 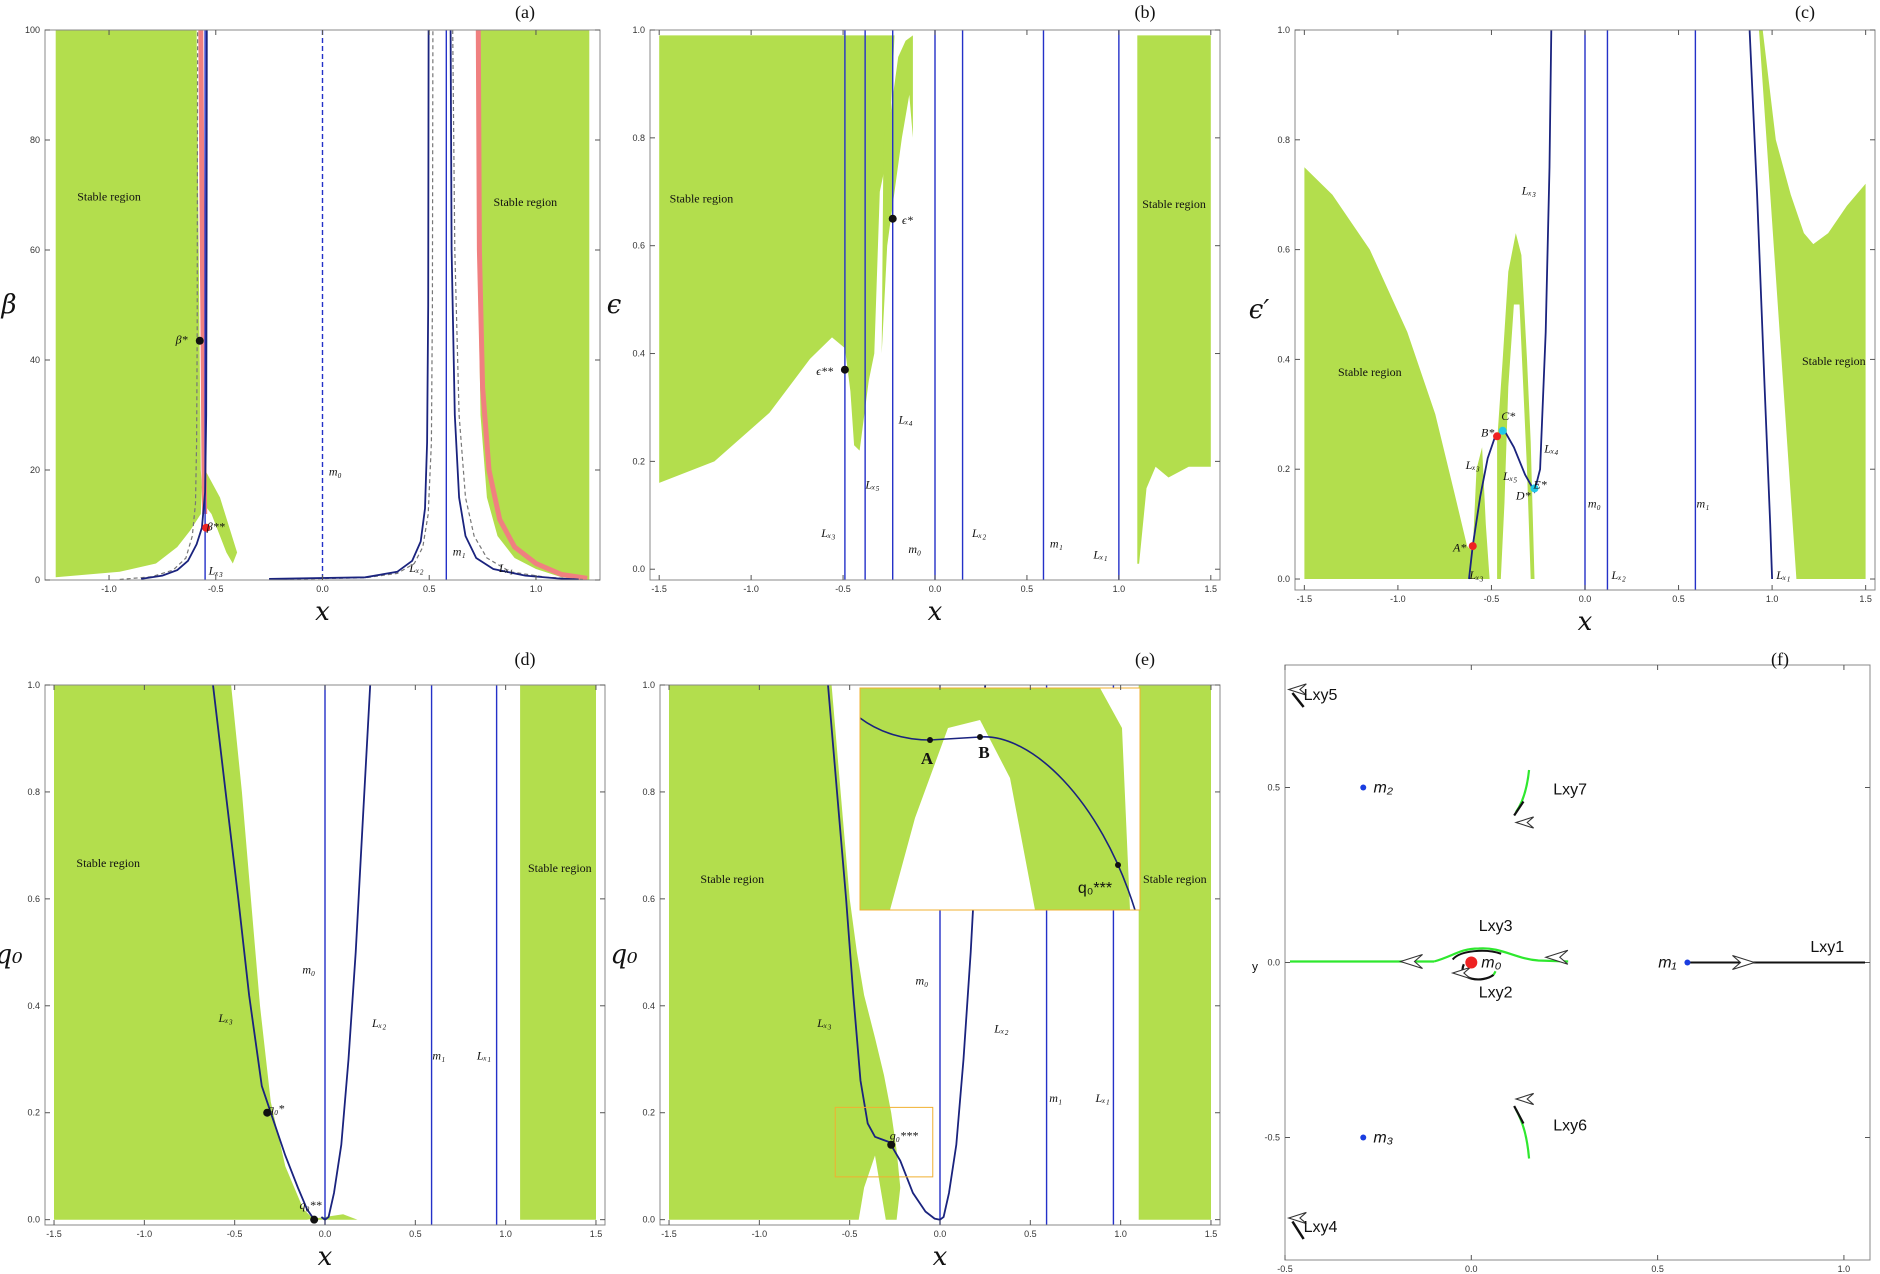 What do you see at coordinates (1476, 955) in the screenshot?
I see `orbit-lxy3-dark` at bounding box center [1476, 955].